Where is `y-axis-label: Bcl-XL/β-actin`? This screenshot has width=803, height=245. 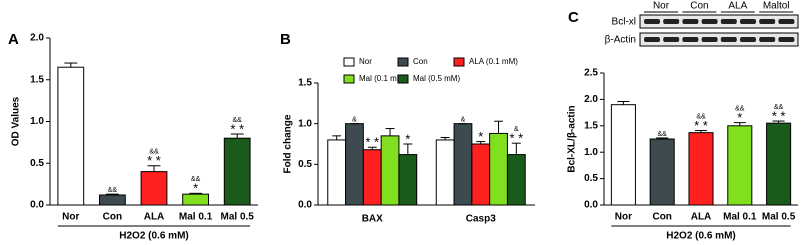
y-axis-label: Bcl-XL/β-actin is located at coordinates (572, 138).